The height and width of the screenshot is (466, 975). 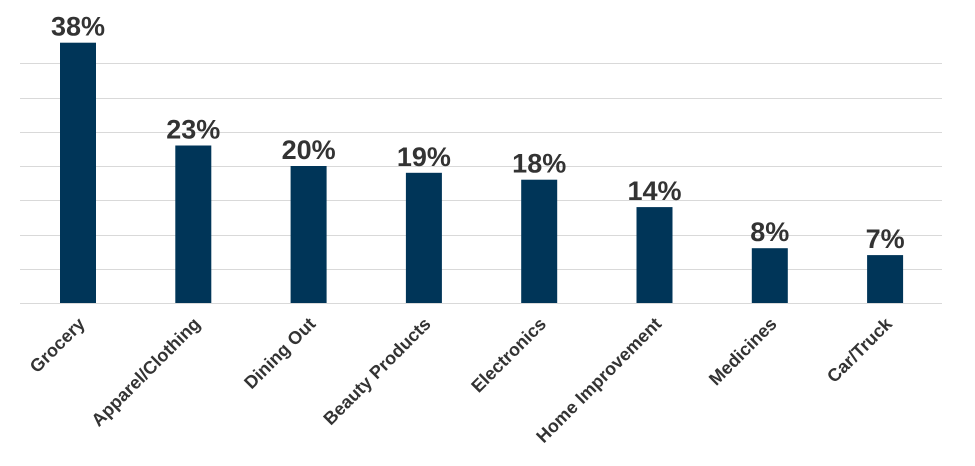 I want to click on category-label: Beauty Products, so click(x=376, y=371).